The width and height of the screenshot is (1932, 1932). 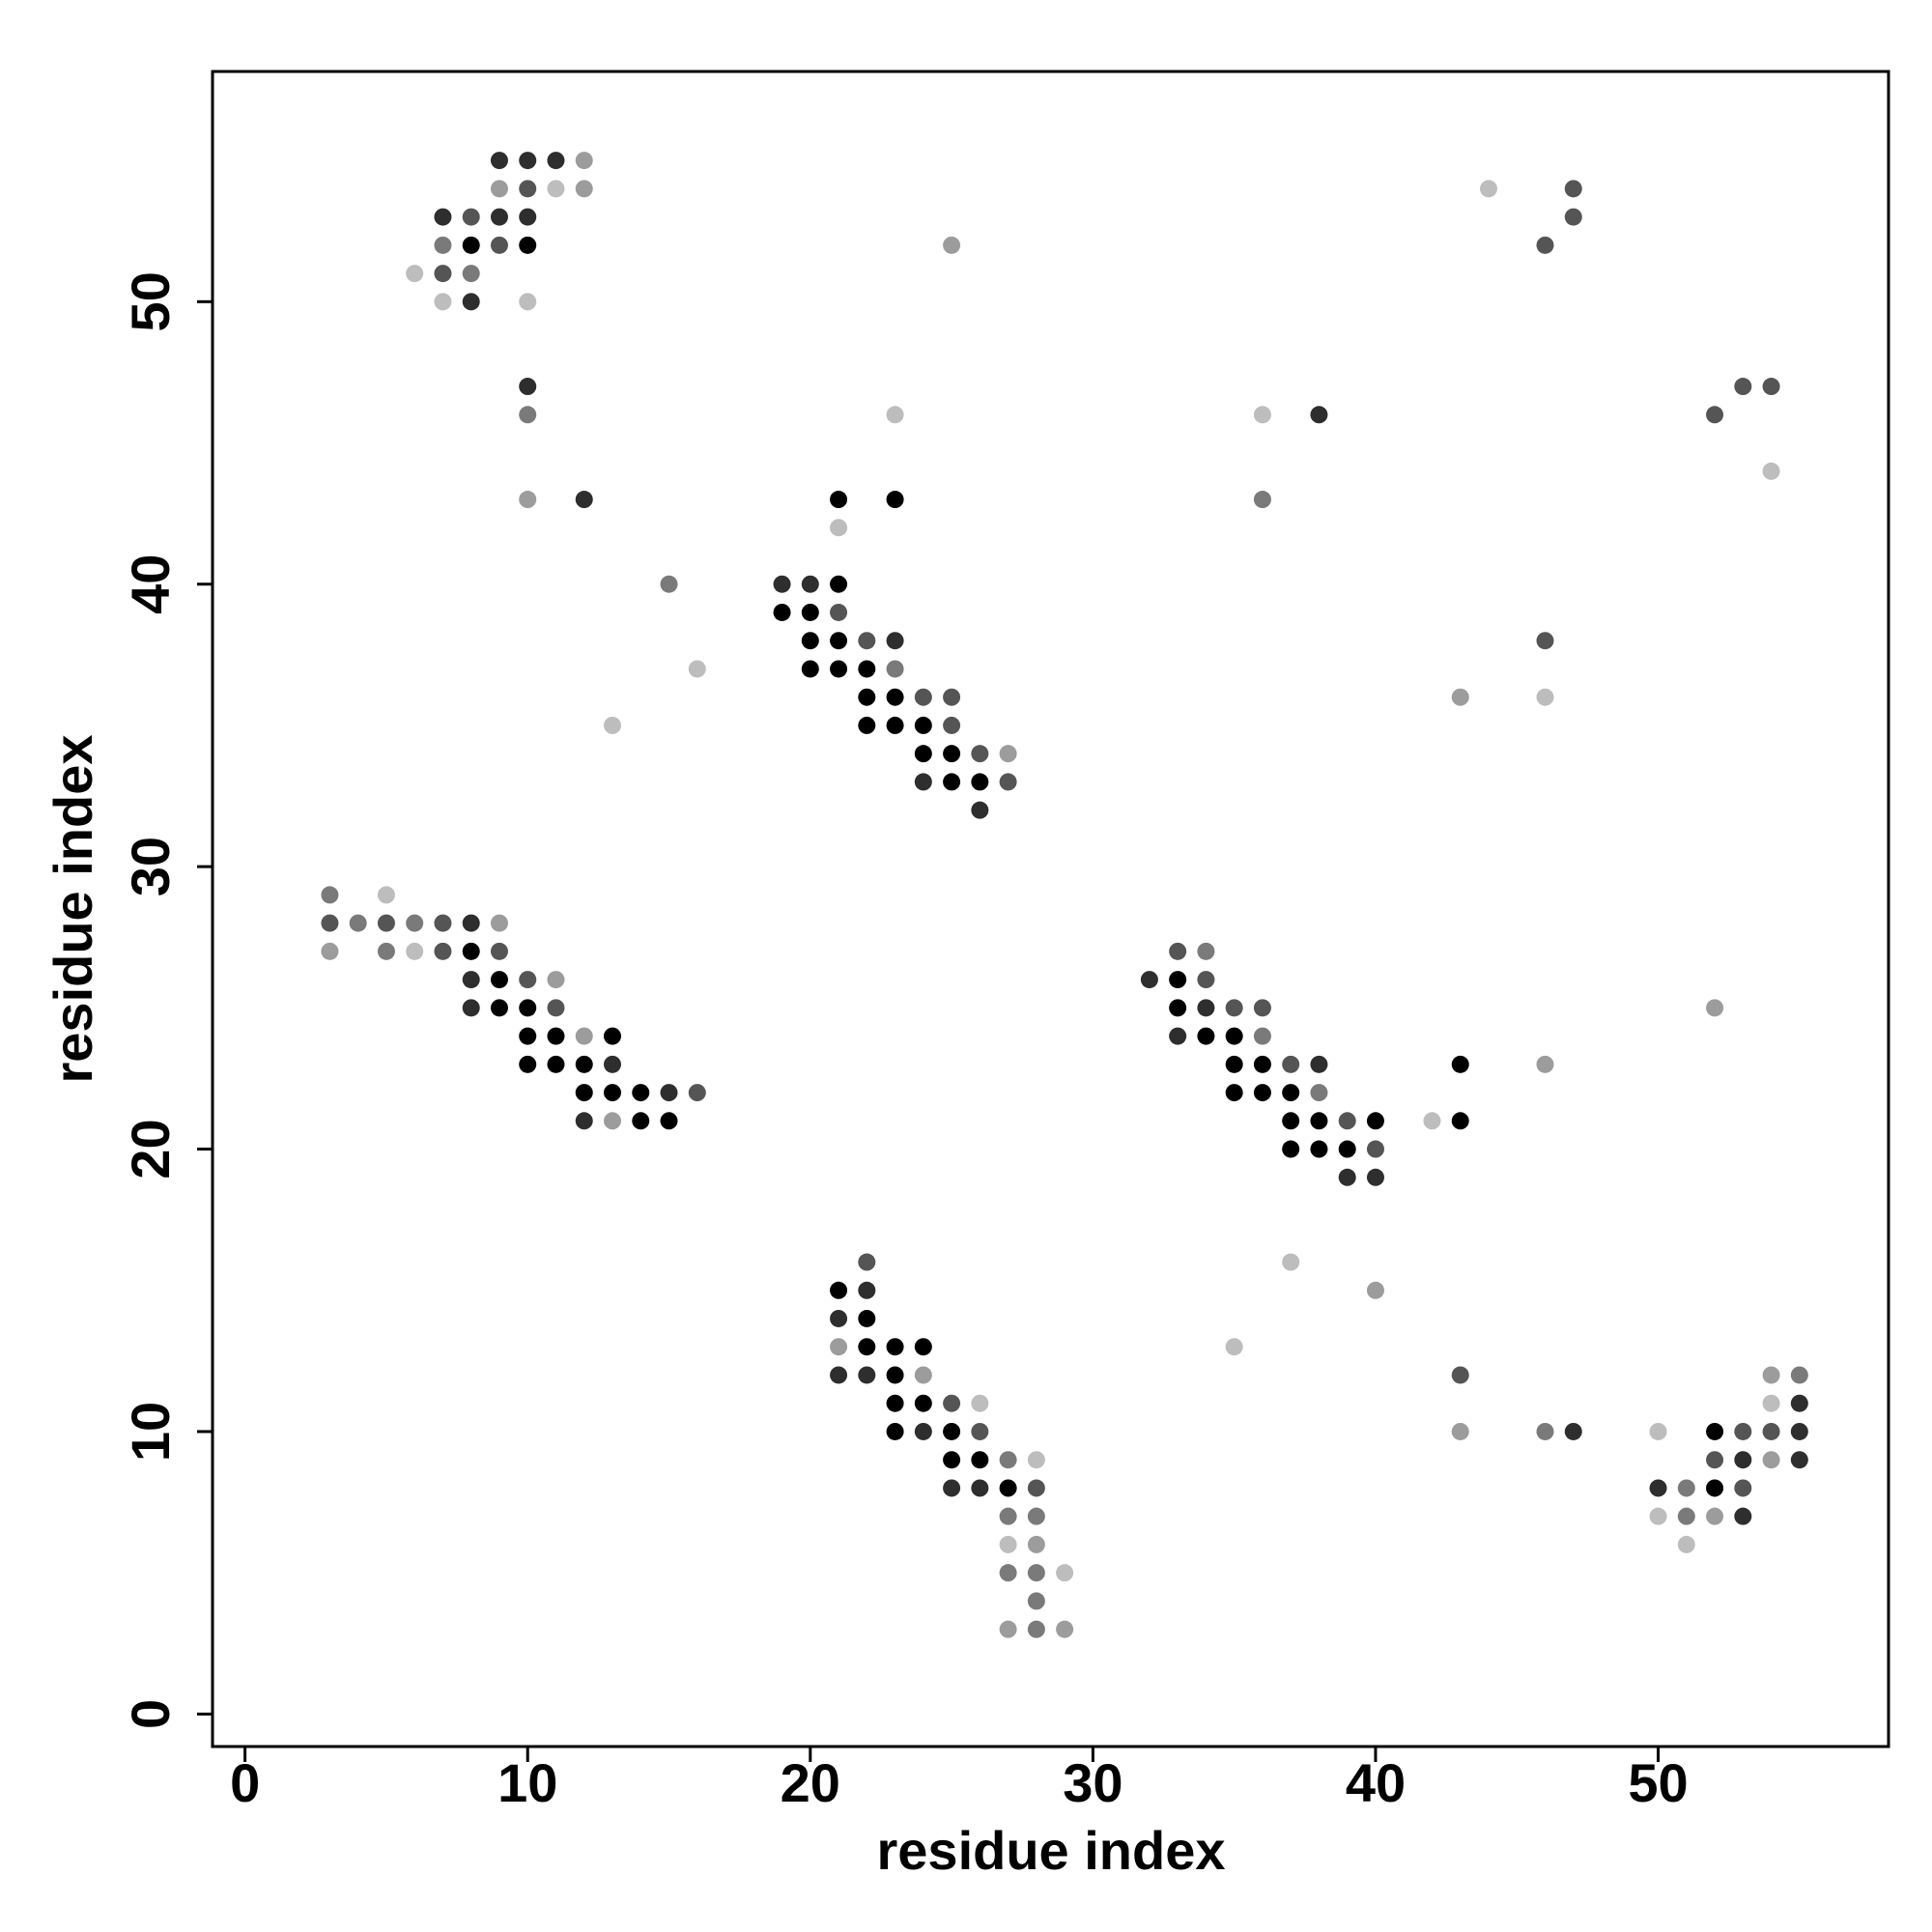 I want to click on x-tick-label: 50, so click(x=1658, y=1782).